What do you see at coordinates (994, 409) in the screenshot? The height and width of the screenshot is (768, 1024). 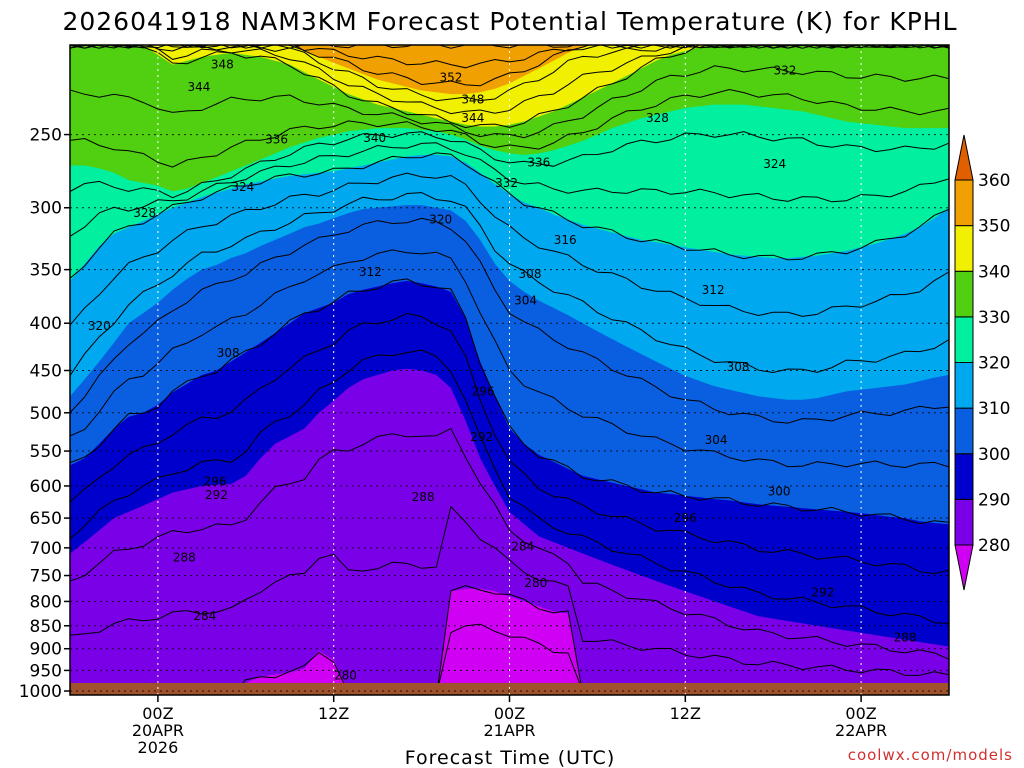 I see `colorbar-label: 310` at bounding box center [994, 409].